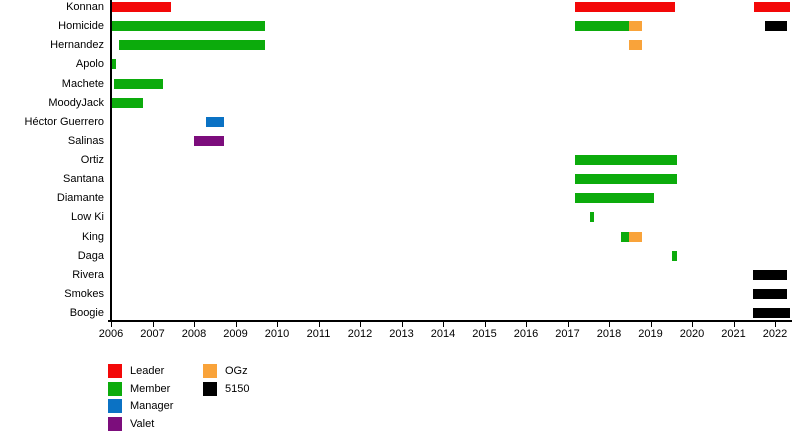 The image size is (800, 440). What do you see at coordinates (92, 236) in the screenshot?
I see `row-label-king: King` at bounding box center [92, 236].